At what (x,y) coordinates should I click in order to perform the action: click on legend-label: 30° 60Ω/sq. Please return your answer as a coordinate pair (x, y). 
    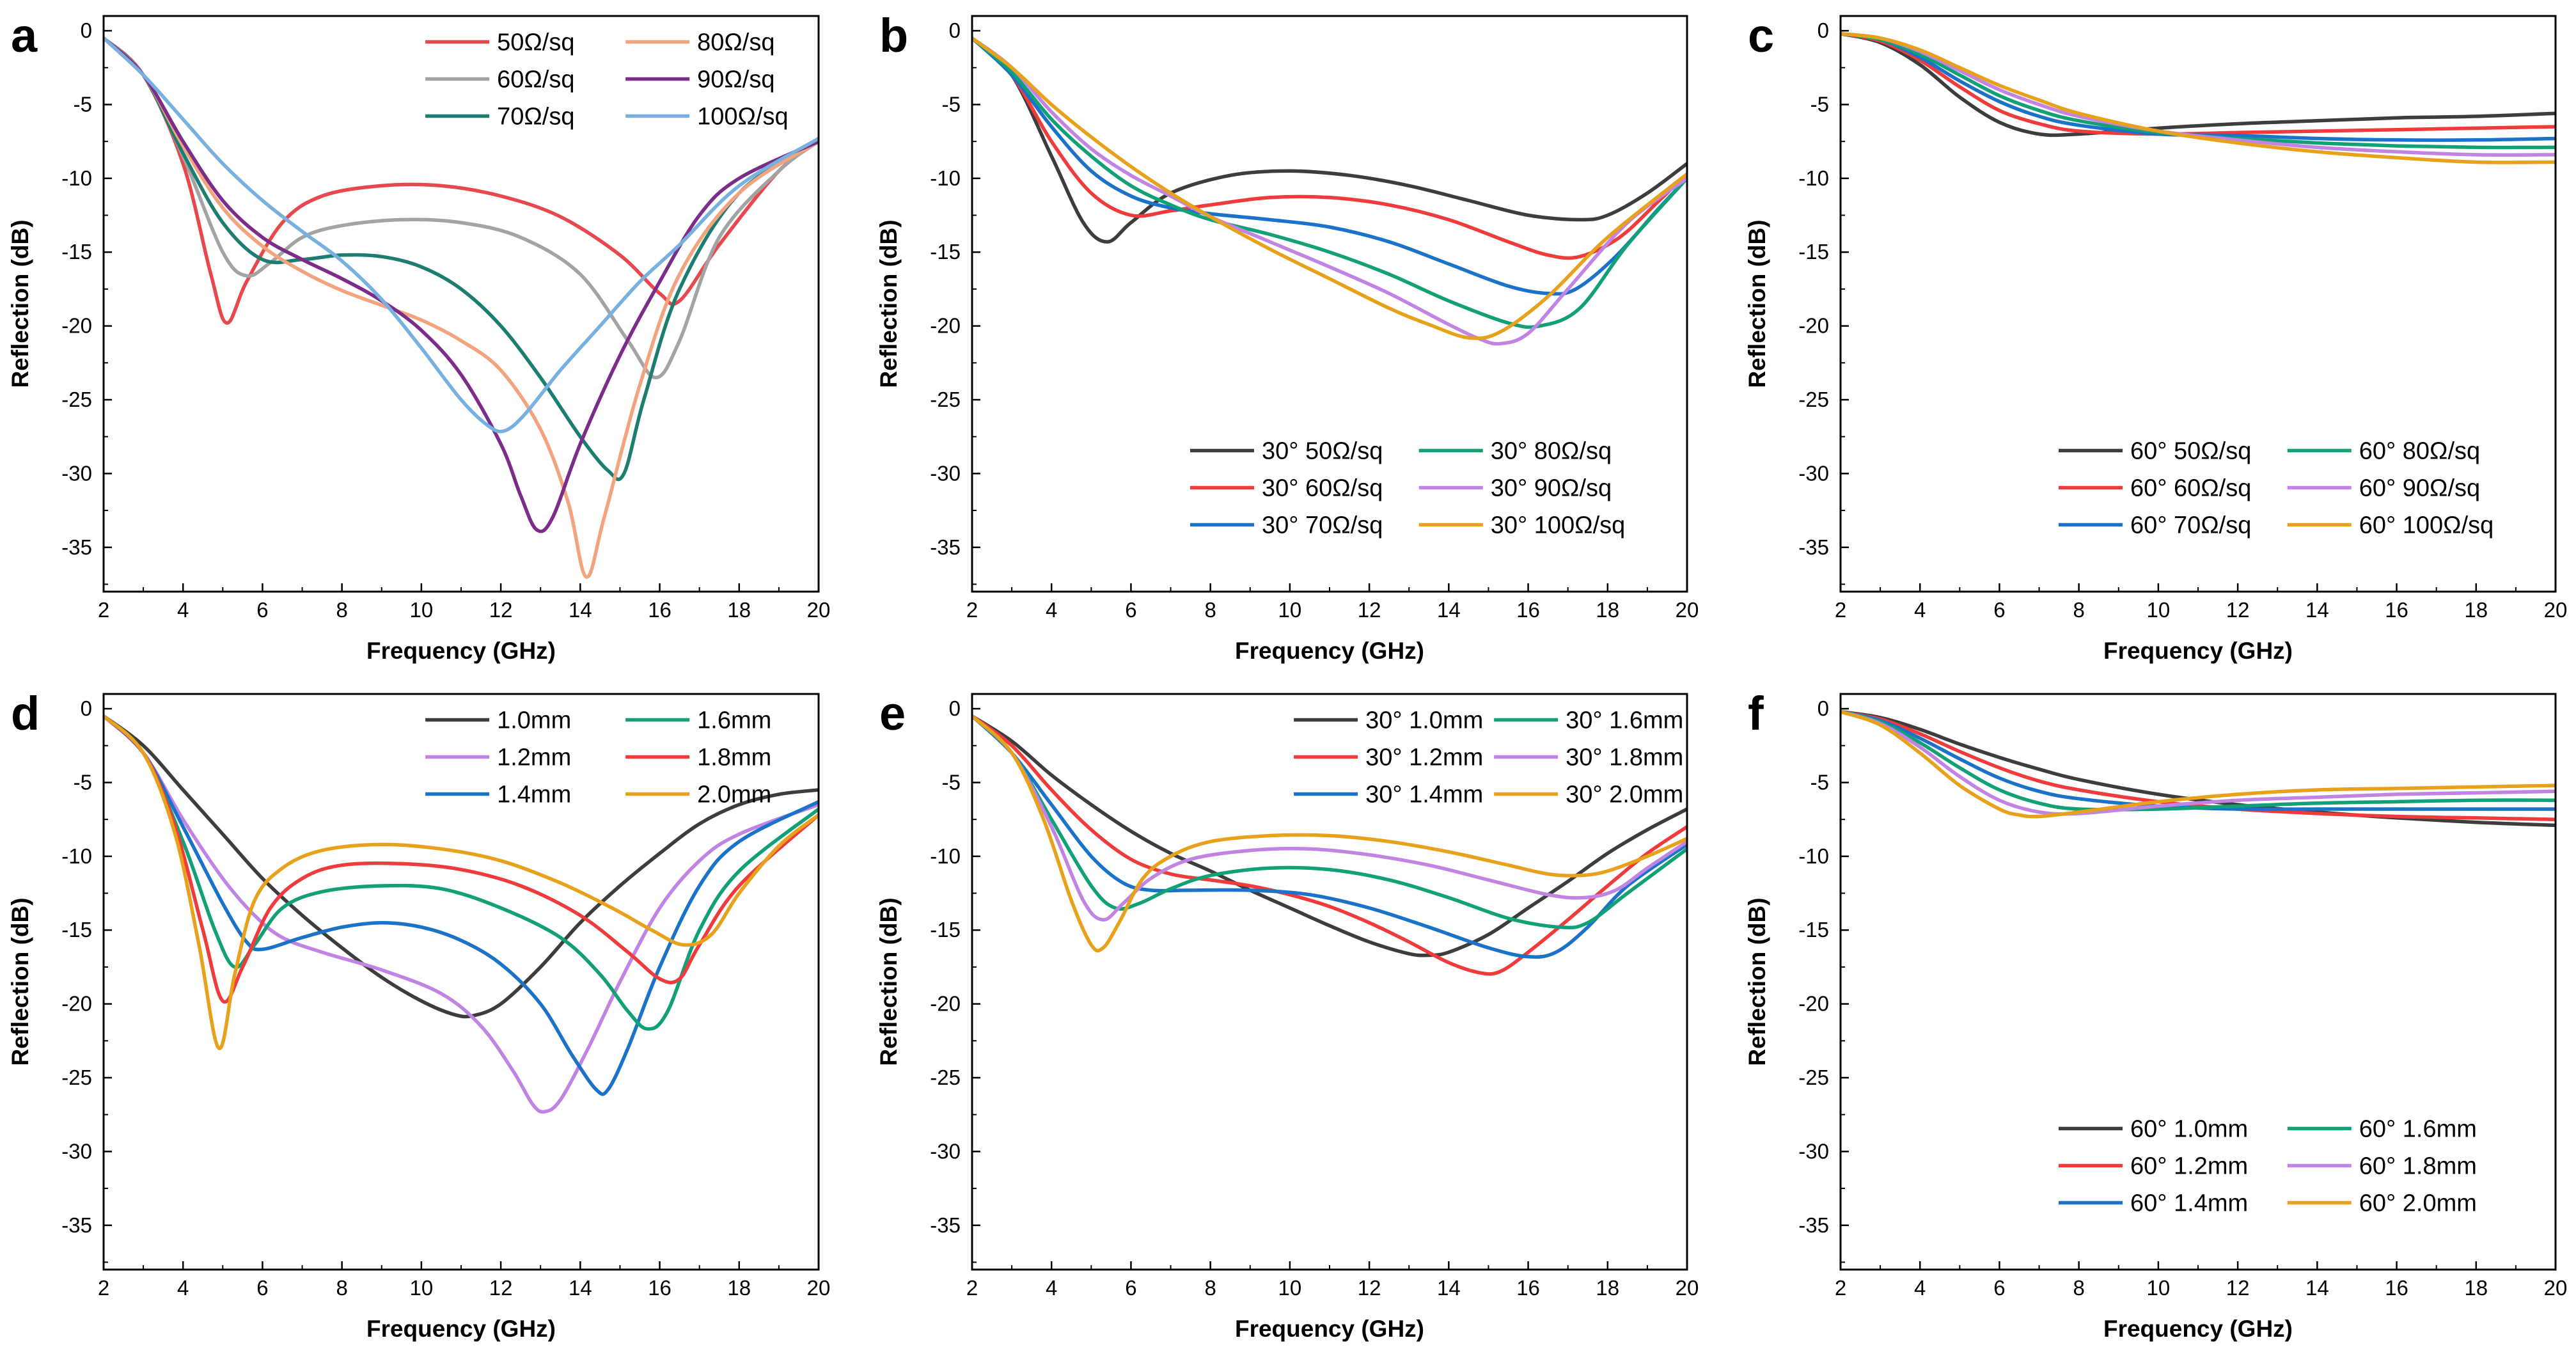
    Looking at the image, I should click on (1322, 488).